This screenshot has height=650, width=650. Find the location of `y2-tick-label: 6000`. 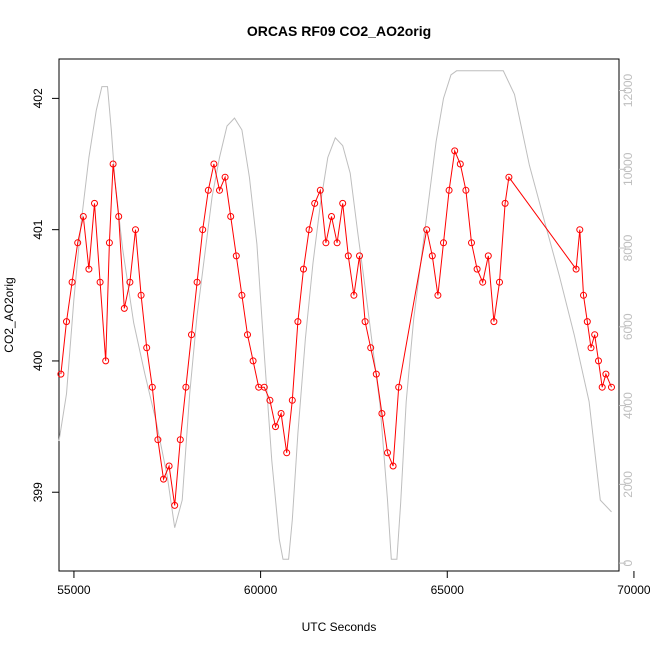

y2-tick-label: 6000 is located at coordinates (628, 326).